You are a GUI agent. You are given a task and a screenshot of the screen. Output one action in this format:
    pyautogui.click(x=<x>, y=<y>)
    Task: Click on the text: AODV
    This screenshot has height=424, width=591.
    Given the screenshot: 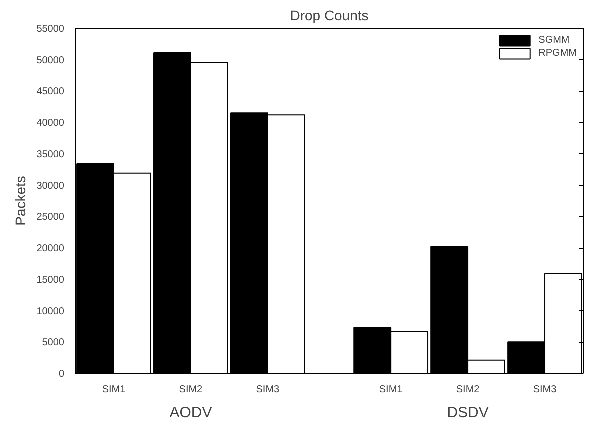 What is the action you would take?
    pyautogui.click(x=191, y=413)
    